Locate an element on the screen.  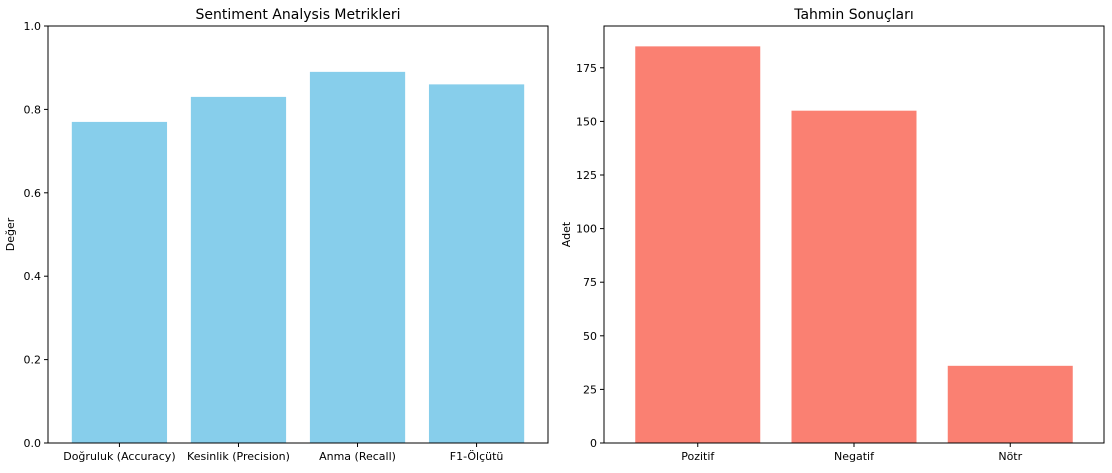
y-tick-label: 25 is located at coordinates (590, 389).